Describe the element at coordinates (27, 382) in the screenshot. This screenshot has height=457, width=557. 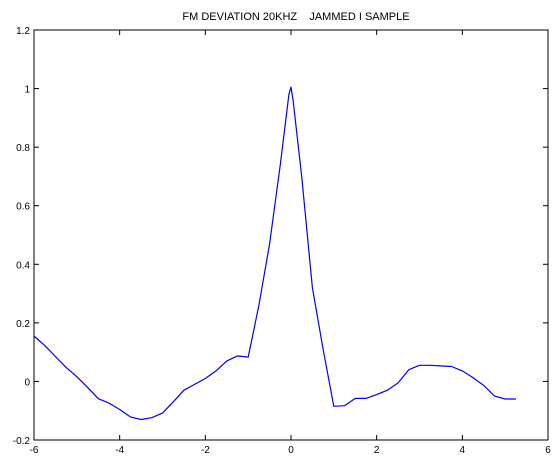
I see `y-tick-label: 0` at that location.